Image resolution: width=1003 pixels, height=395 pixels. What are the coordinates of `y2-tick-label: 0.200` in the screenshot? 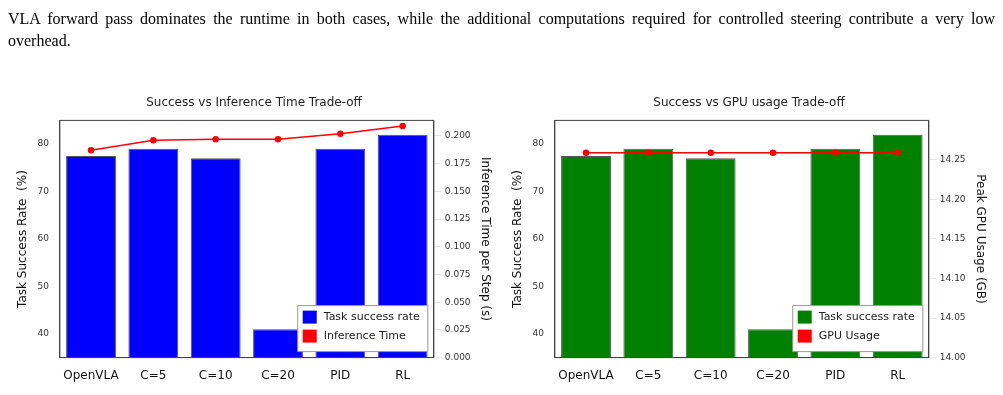 It's located at (457, 135).